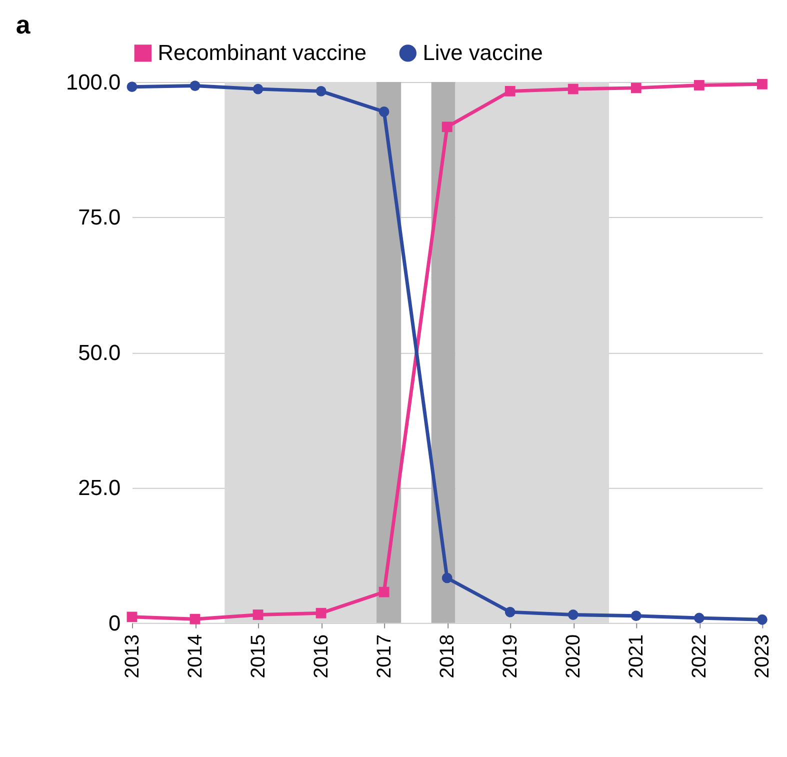 The width and height of the screenshot is (787, 757). Describe the element at coordinates (699, 656) in the screenshot. I see `x-tick-label: 2022` at that location.